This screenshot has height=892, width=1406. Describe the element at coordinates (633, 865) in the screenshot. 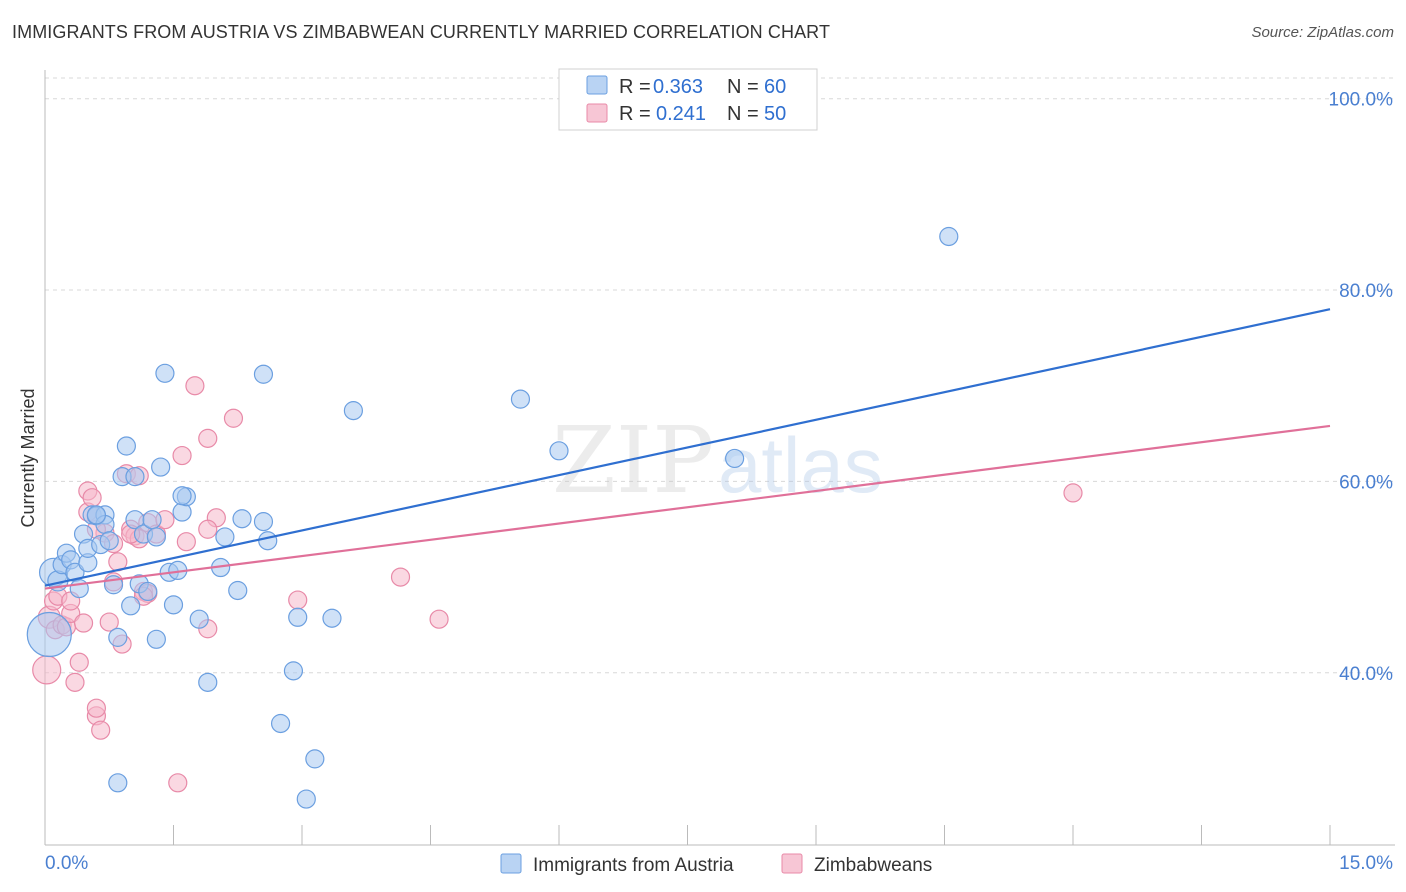

I see `bottom-legend-label-austria: Immigrants from Austria` at that location.